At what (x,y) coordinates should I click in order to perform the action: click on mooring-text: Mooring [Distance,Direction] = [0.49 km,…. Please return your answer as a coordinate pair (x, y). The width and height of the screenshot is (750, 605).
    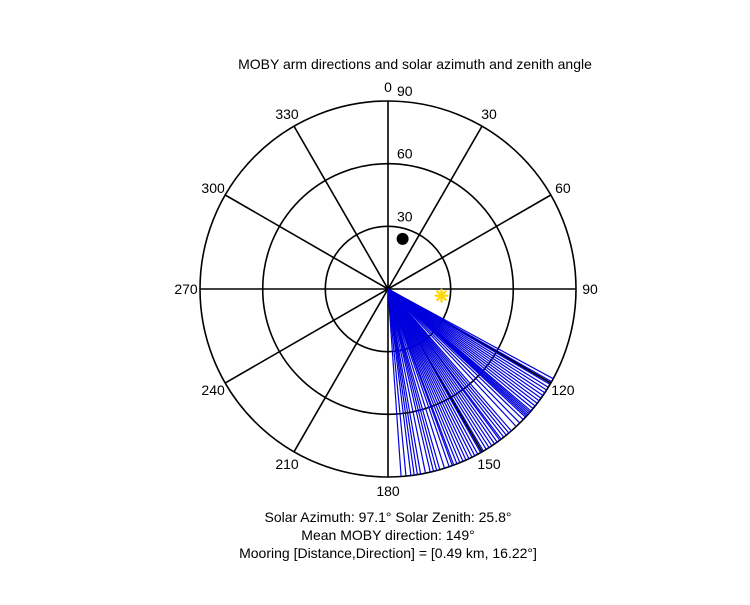
    Looking at the image, I should click on (388, 553).